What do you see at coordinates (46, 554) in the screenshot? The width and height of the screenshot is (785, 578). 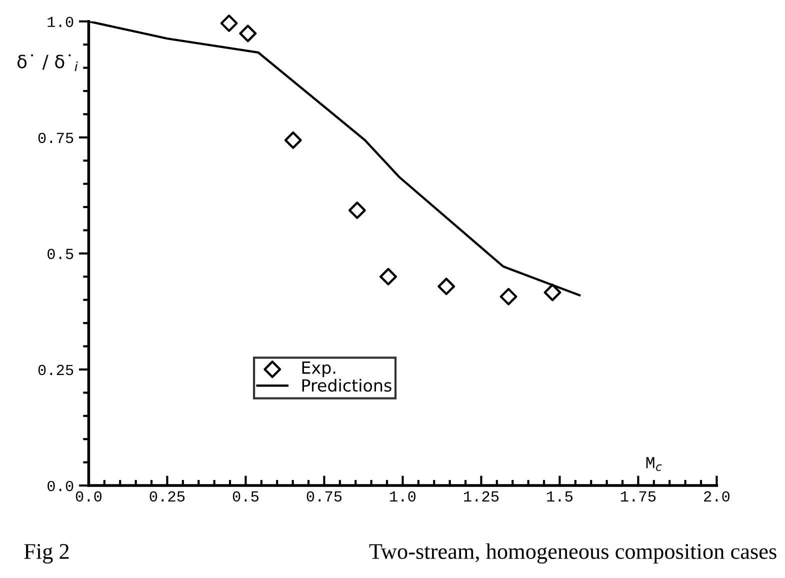 I see `caption: Fig 2` at bounding box center [46, 554].